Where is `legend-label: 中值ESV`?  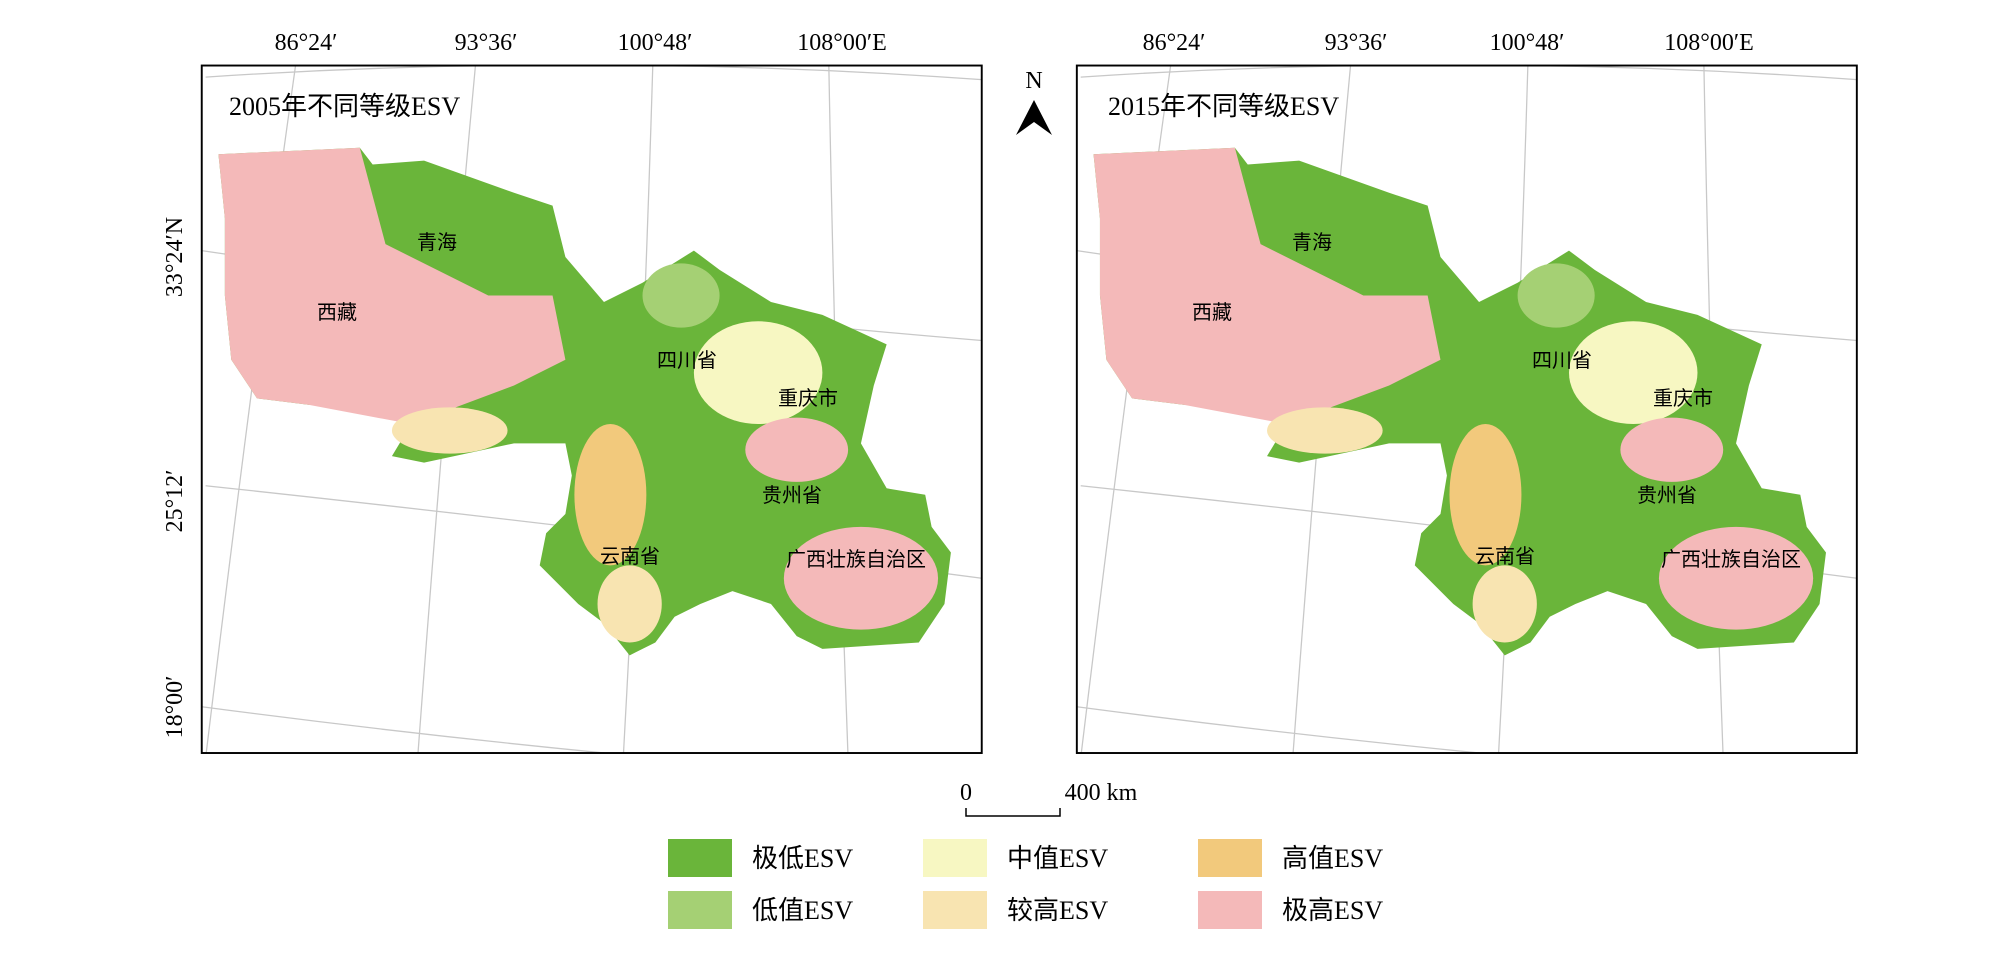 legend-label: 中值ESV is located at coordinates (1057, 858).